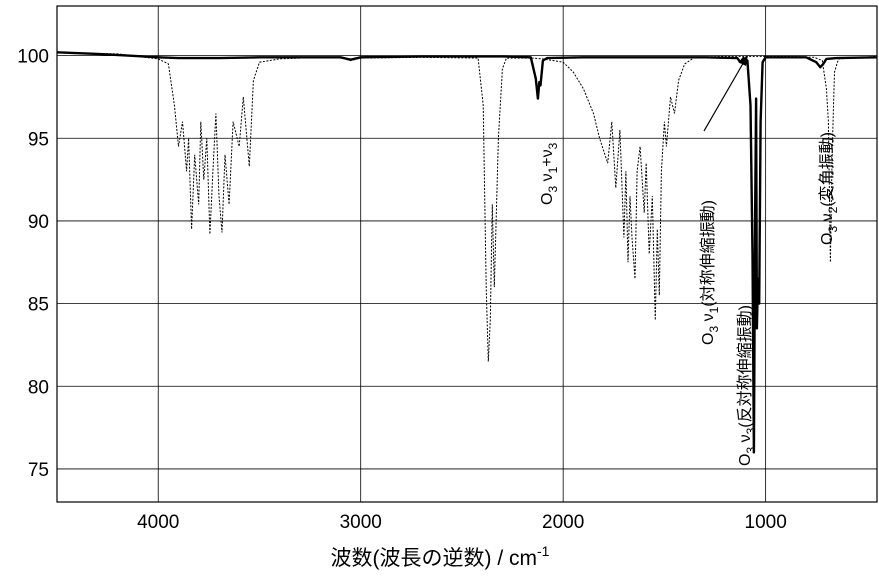  Describe the element at coordinates (751, 430) in the screenshot. I see `ann3-nu-sub: 3` at that location.